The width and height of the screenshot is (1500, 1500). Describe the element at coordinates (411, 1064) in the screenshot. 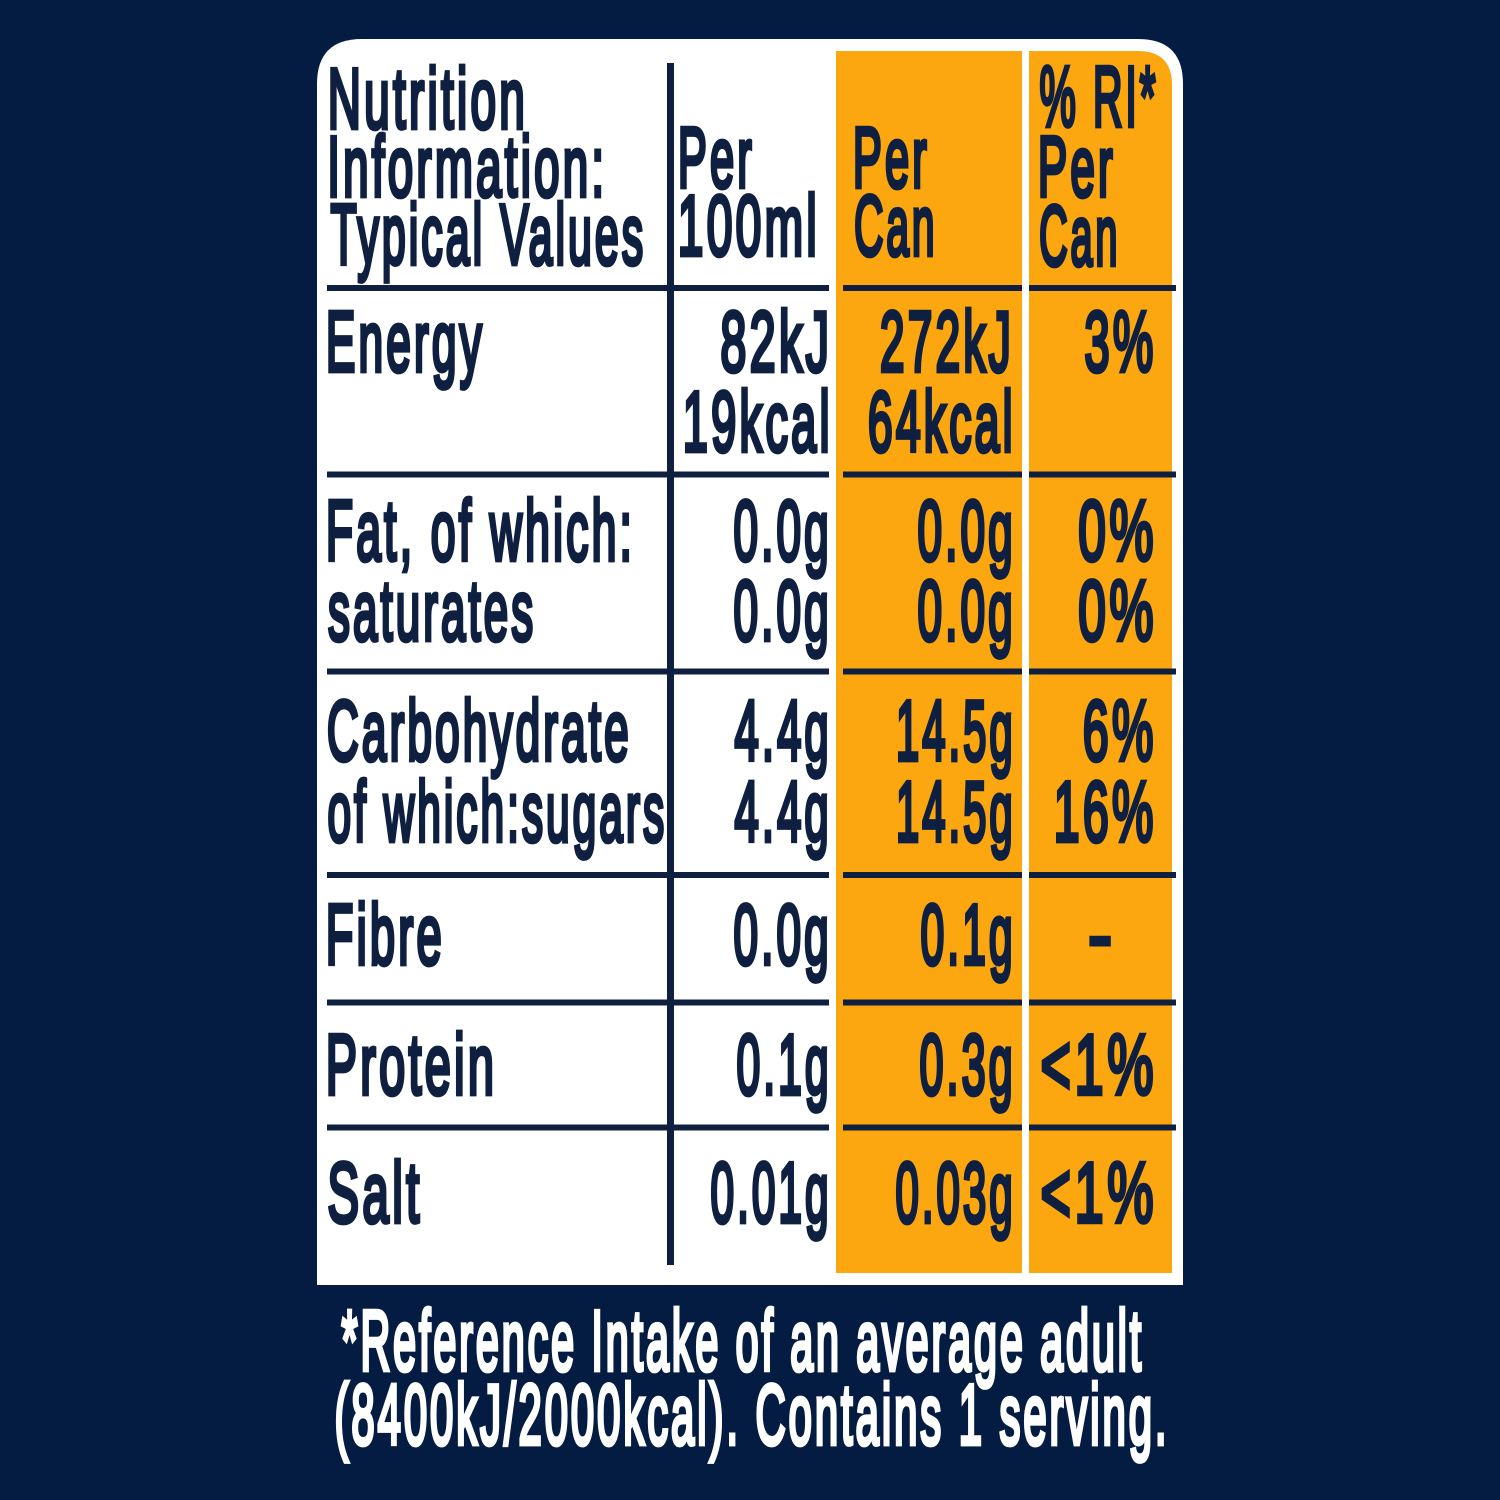

I see `svg-text: Protein` at that location.